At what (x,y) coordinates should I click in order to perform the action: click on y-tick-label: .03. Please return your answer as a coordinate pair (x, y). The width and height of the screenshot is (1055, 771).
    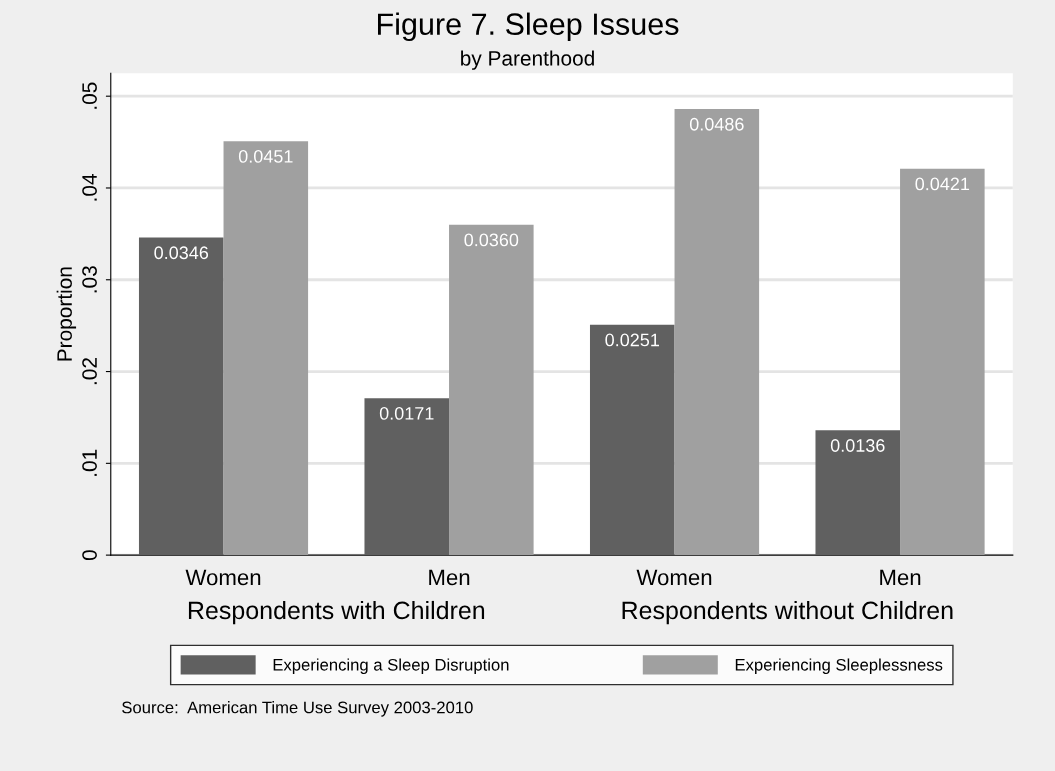
    Looking at the image, I should click on (89, 279).